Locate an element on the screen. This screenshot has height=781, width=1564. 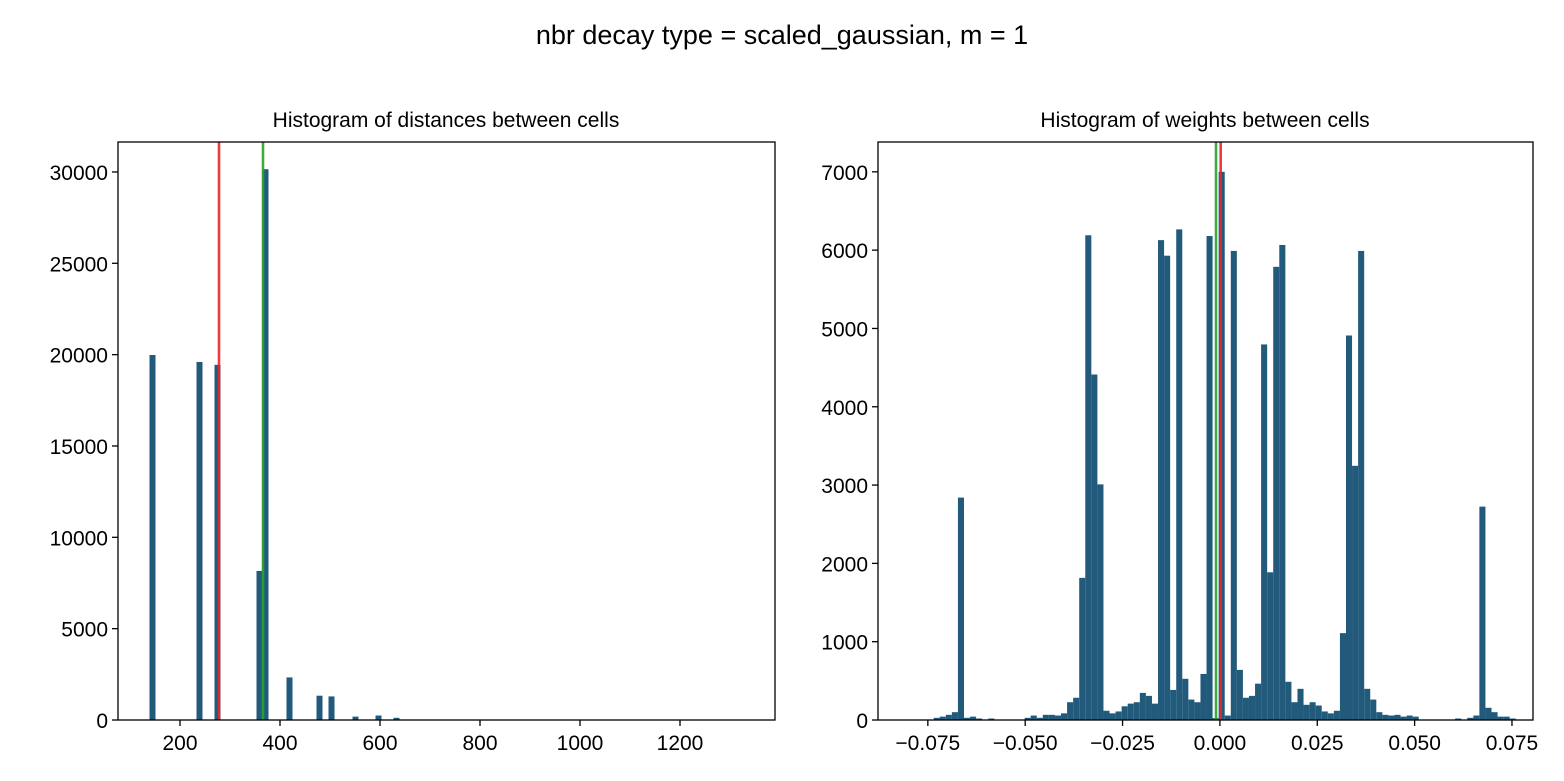
x-tick-label: 0.025 is located at coordinates (1317, 743).